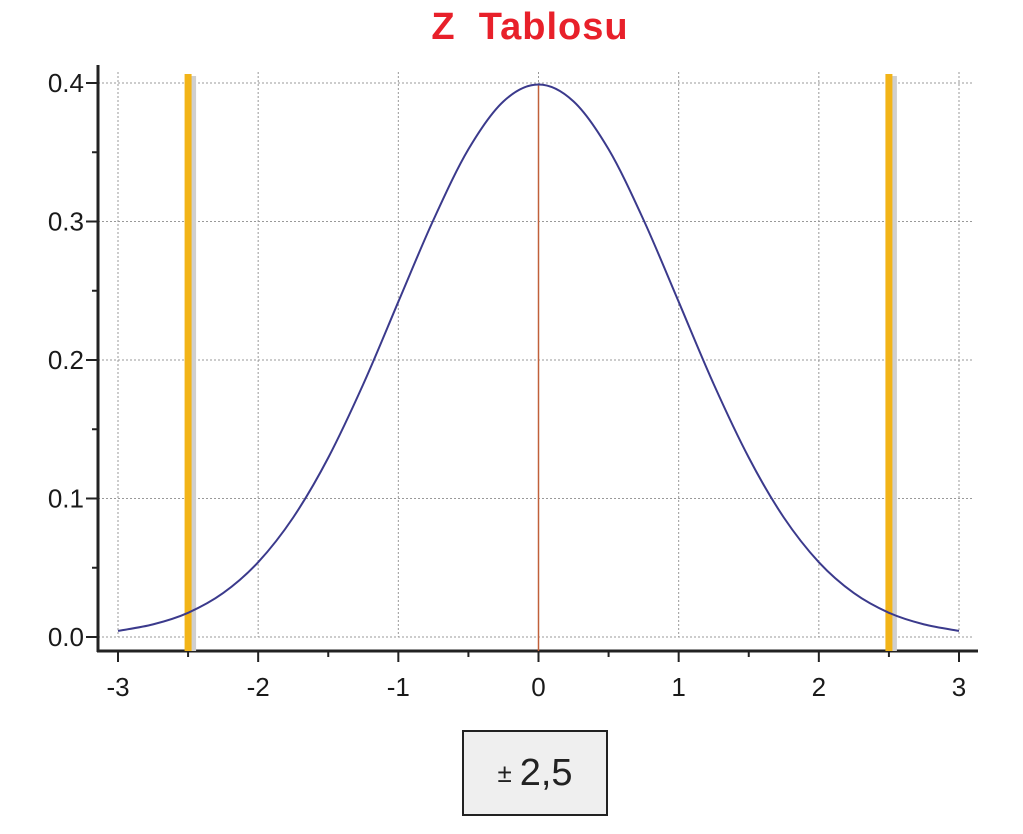 The image size is (1023, 834). What do you see at coordinates (66, 222) in the screenshot?
I see `y-tick-label: 0.3` at bounding box center [66, 222].